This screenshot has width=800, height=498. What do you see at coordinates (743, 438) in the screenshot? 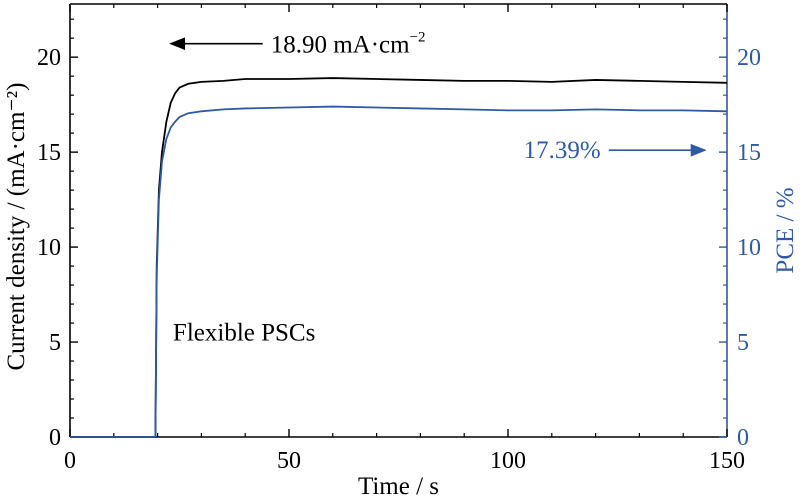
I see `right-y-tick-label: 0` at bounding box center [743, 438].